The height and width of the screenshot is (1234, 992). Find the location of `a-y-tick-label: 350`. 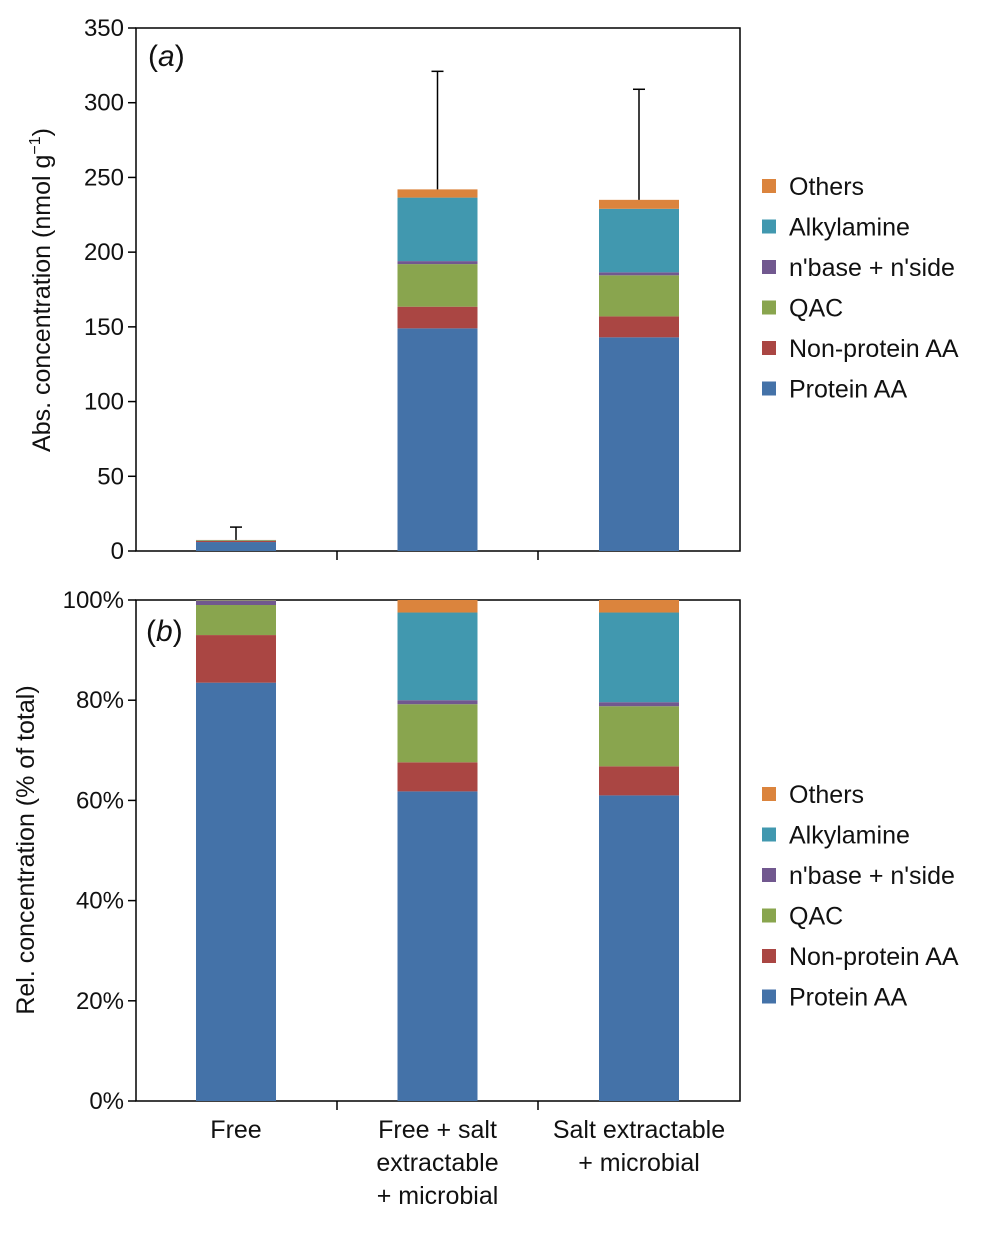

a-y-tick-label: 350 is located at coordinates (104, 28).